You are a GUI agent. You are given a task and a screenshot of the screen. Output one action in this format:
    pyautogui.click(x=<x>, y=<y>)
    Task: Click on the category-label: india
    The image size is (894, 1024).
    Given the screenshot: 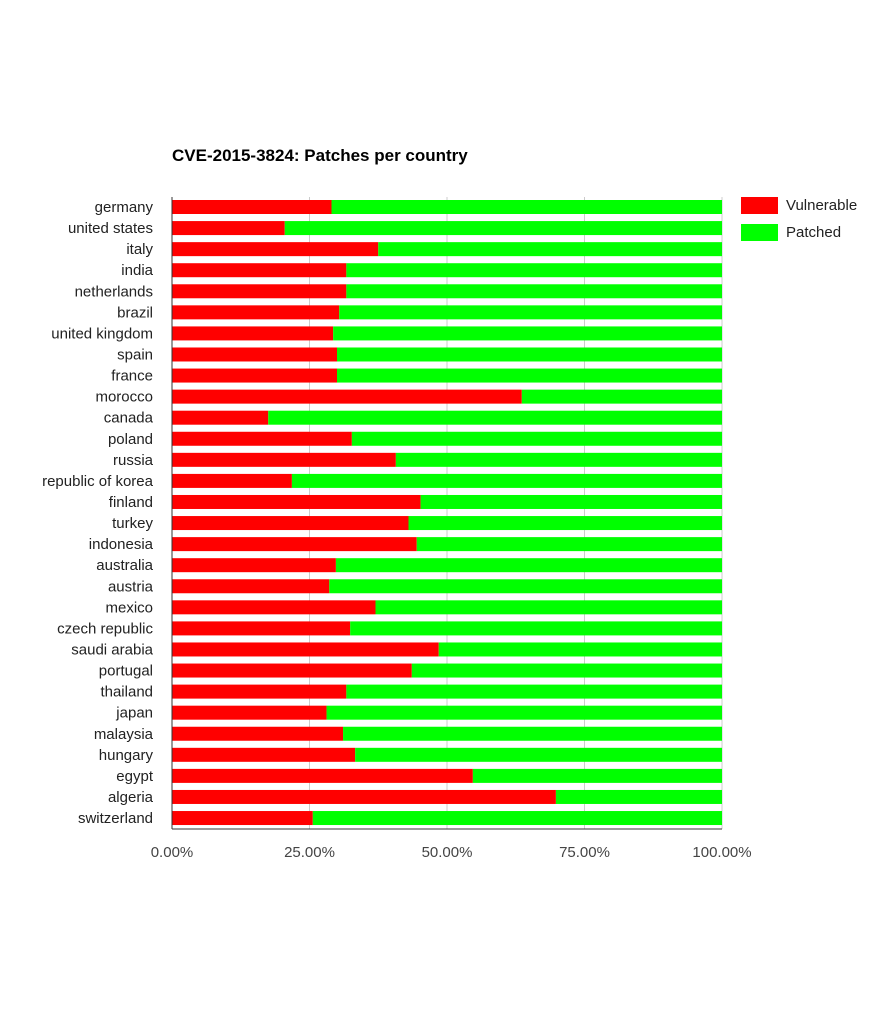 What is the action you would take?
    pyautogui.click(x=137, y=270)
    